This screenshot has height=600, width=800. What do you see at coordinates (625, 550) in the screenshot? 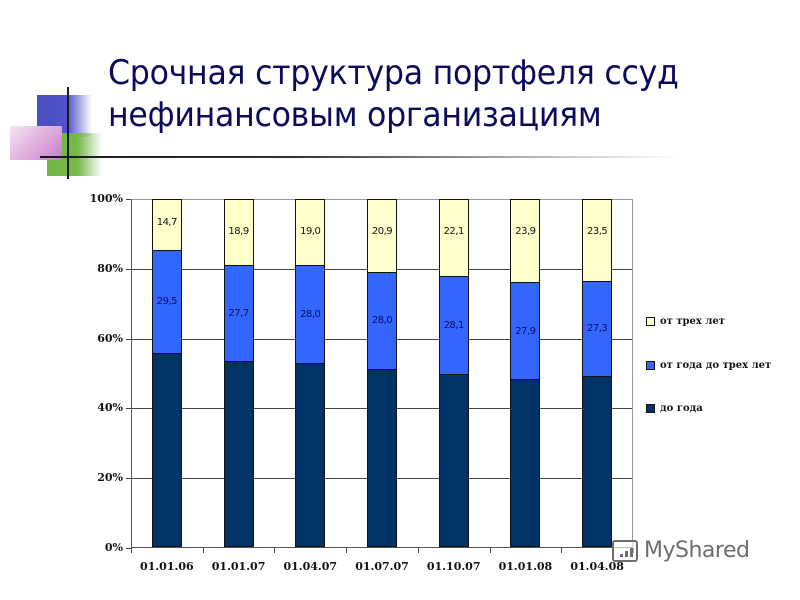
I see `presentation-chart-icon` at bounding box center [625, 550].